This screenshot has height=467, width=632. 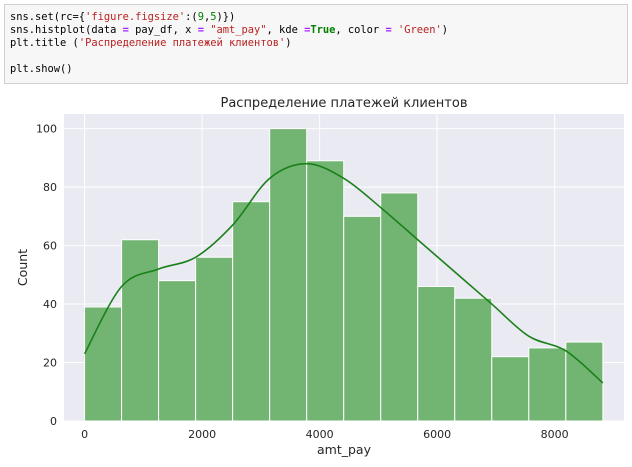 I want to click on code-string: 'figure.figsize', so click(x=135, y=17).